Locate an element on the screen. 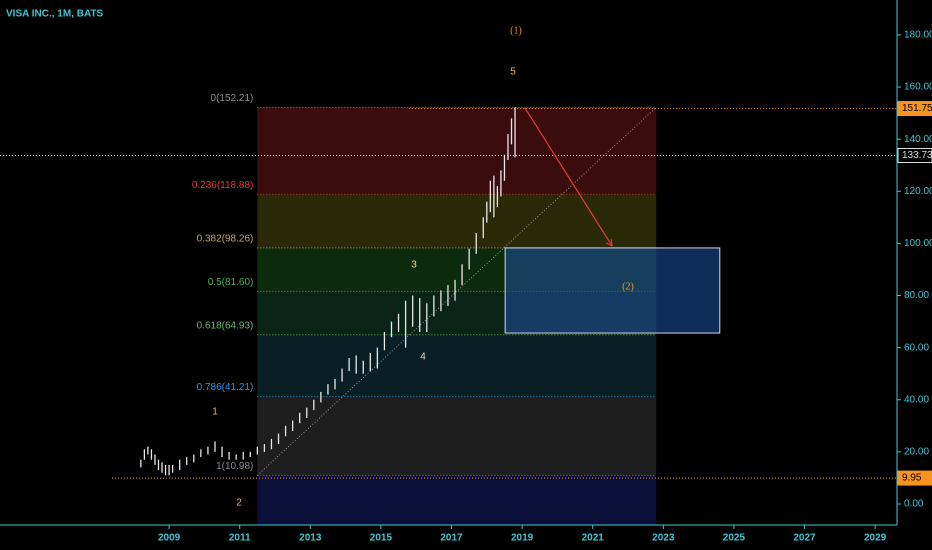 The image size is (932, 550). x-tick-label: 2021 is located at coordinates (593, 538).